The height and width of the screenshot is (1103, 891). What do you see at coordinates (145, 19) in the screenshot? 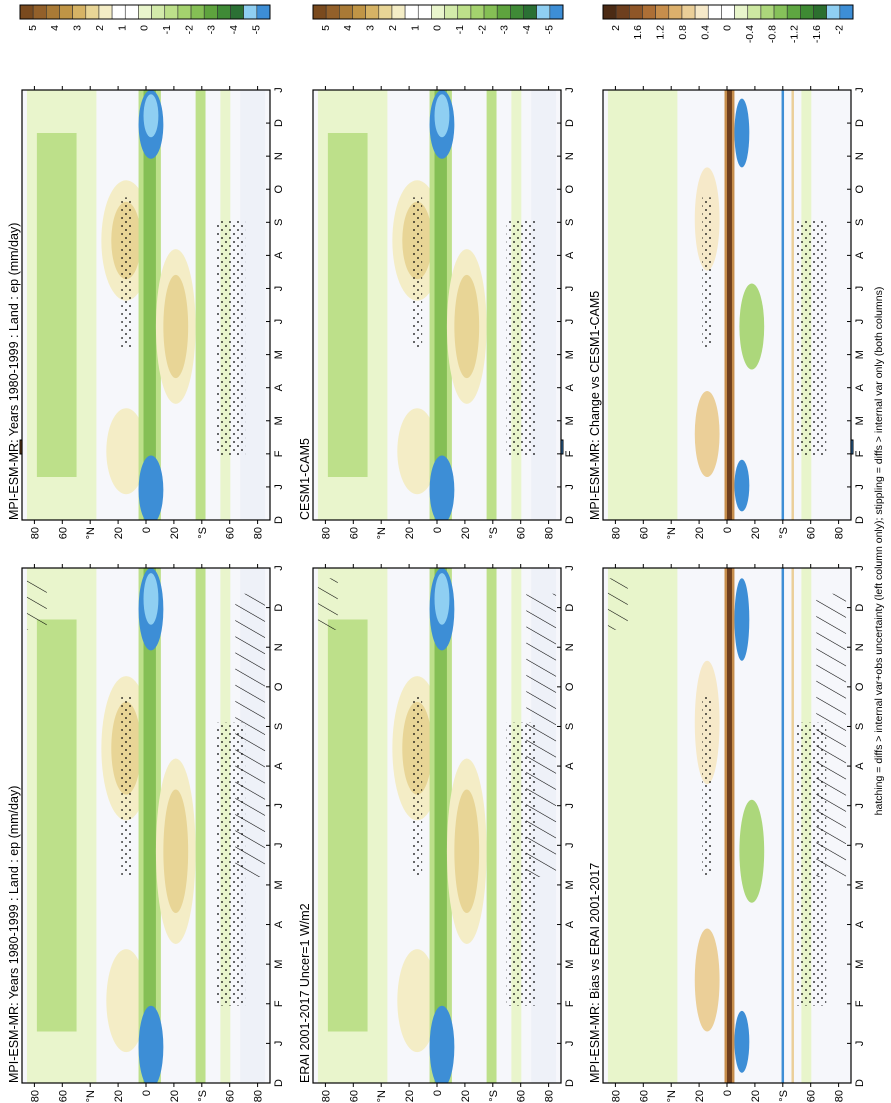
I see `colorbar: 5 4 3 2 1 0 -1 -2 -3 -4 -5` at bounding box center [145, 19].